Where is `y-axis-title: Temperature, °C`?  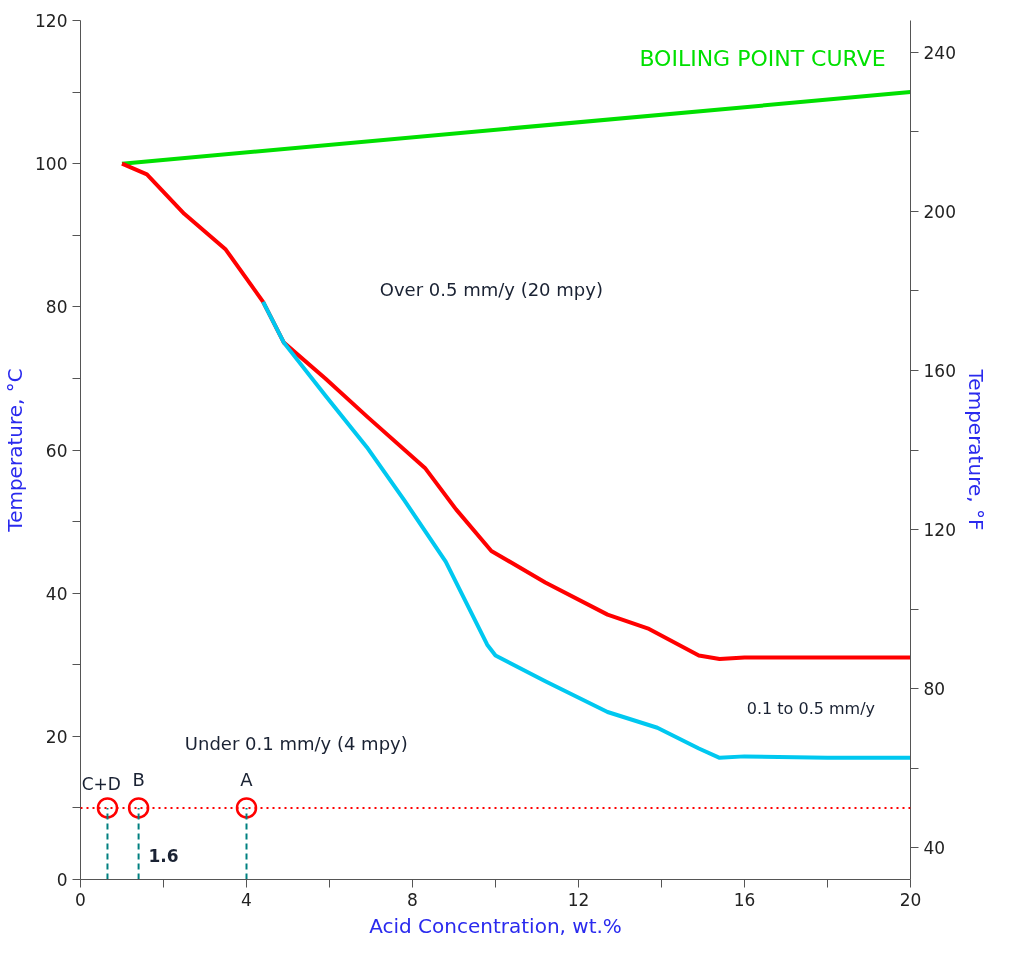
y-axis-title: Temperature, °C is located at coordinates (15, 450).